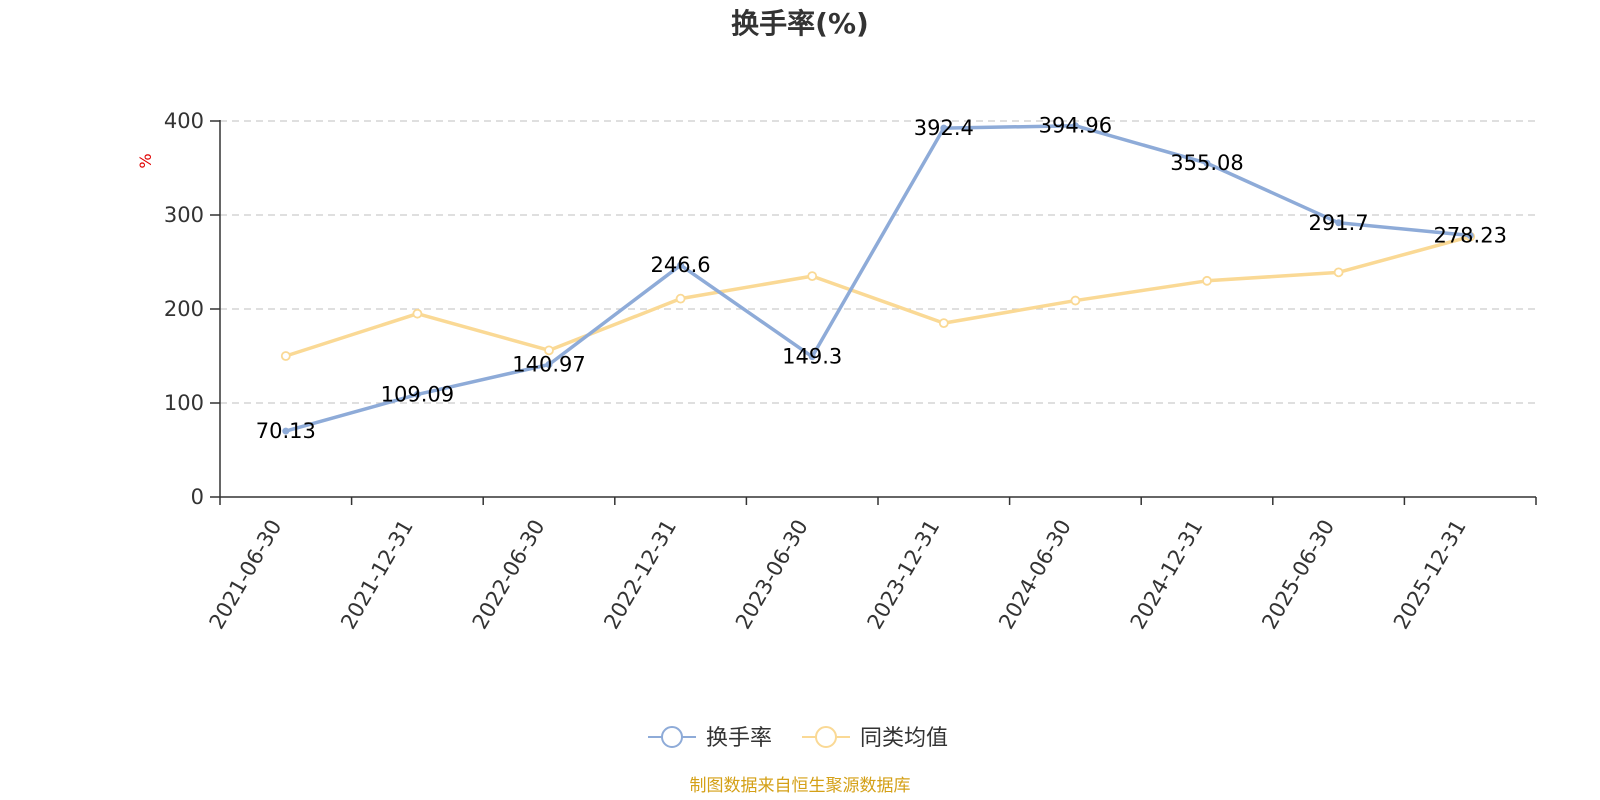  Describe the element at coordinates (739, 738) in the screenshot. I see `legend-label: 换手率` at that location.